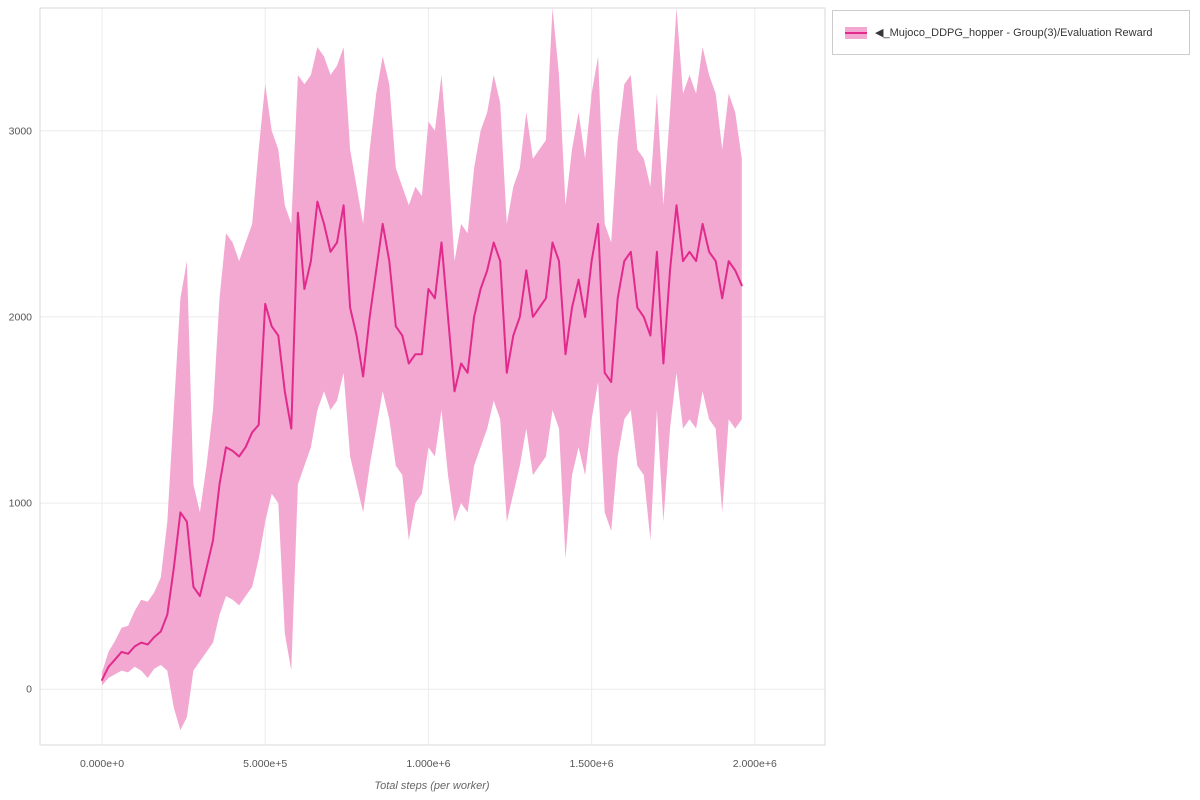 The image size is (1200, 800). What do you see at coordinates (21, 504) in the screenshot?
I see `y-tick-label: 1000` at bounding box center [21, 504].